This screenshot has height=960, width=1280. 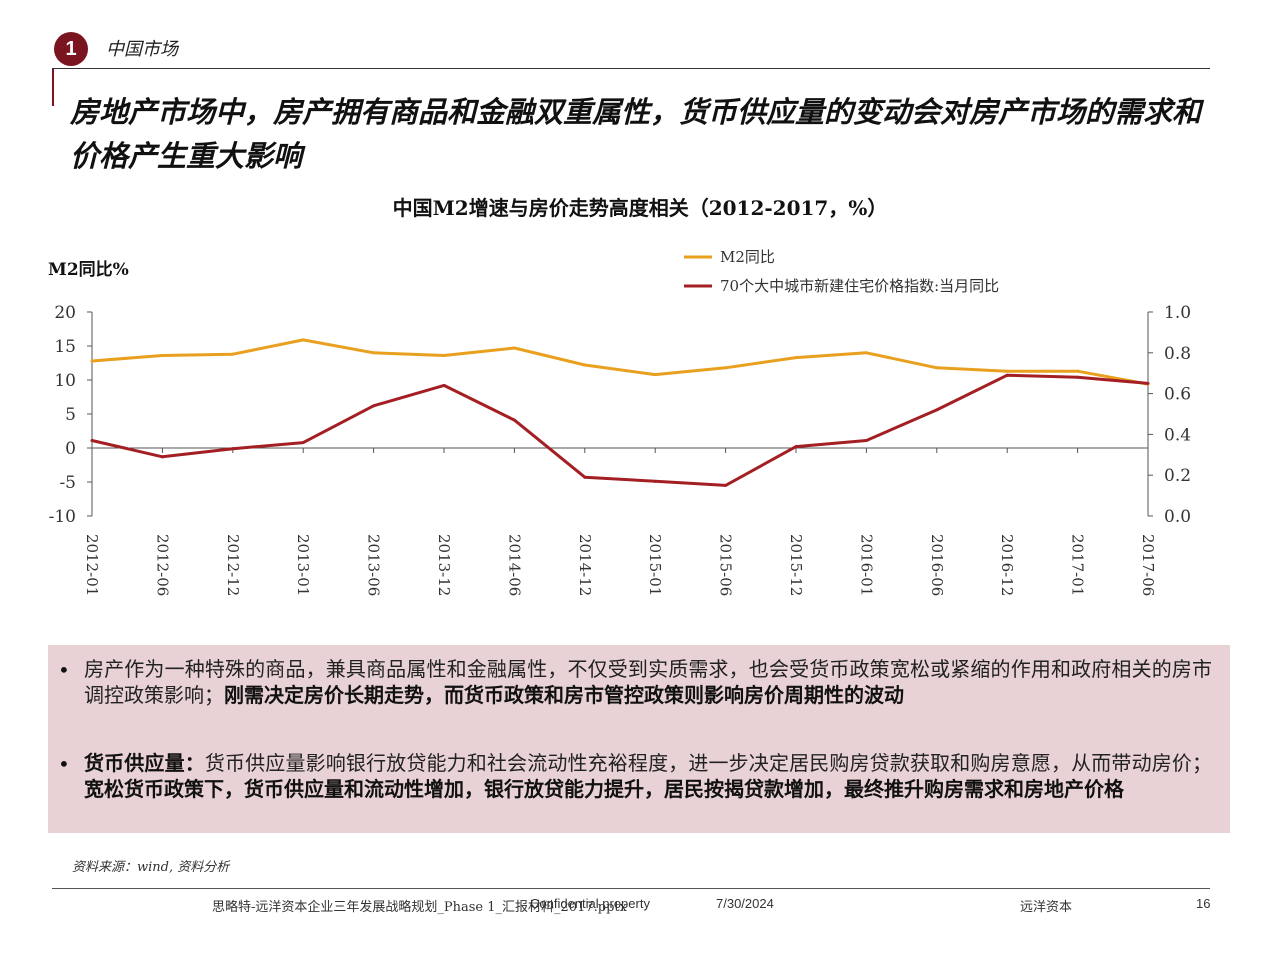 What do you see at coordinates (1177, 313) in the screenshot?
I see `y-right-tick-label: 1.0` at bounding box center [1177, 313].